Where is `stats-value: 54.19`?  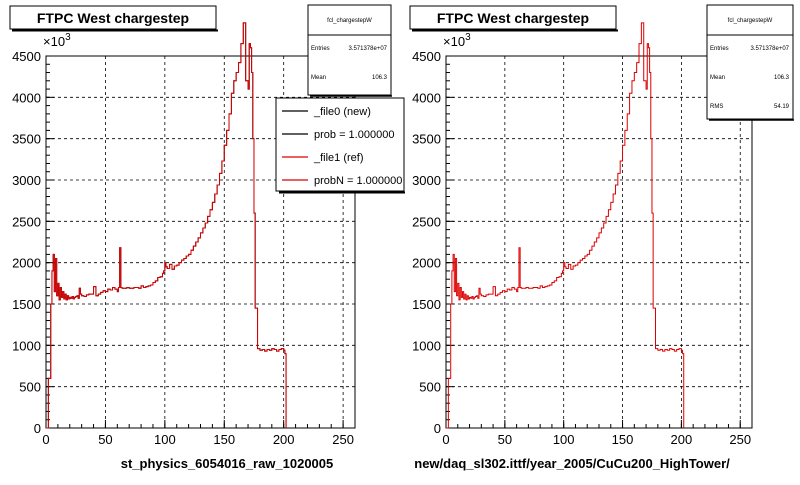 stats-value: 54.19 is located at coordinates (782, 107).